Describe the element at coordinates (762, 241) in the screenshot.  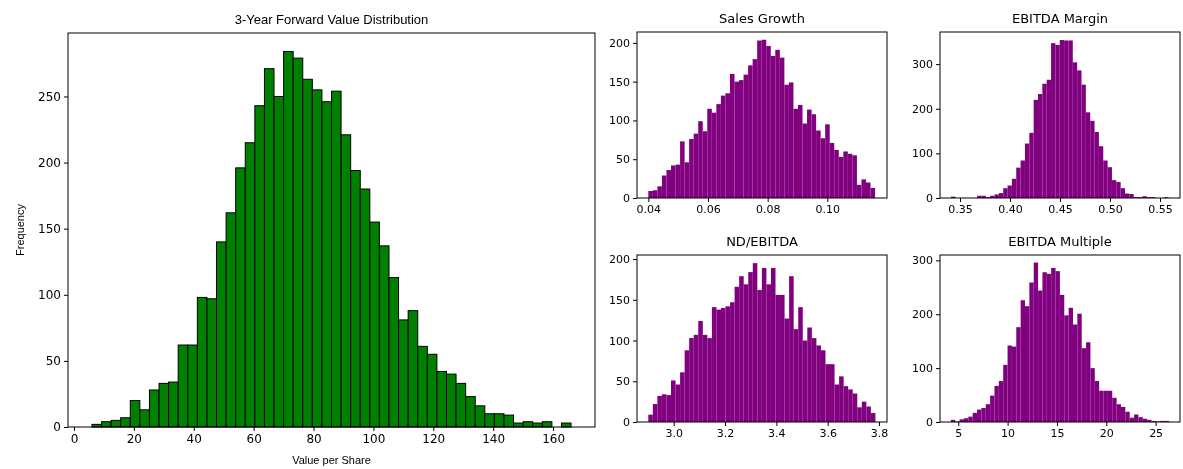
I see `chart-title: ND/EBITDA` at that location.